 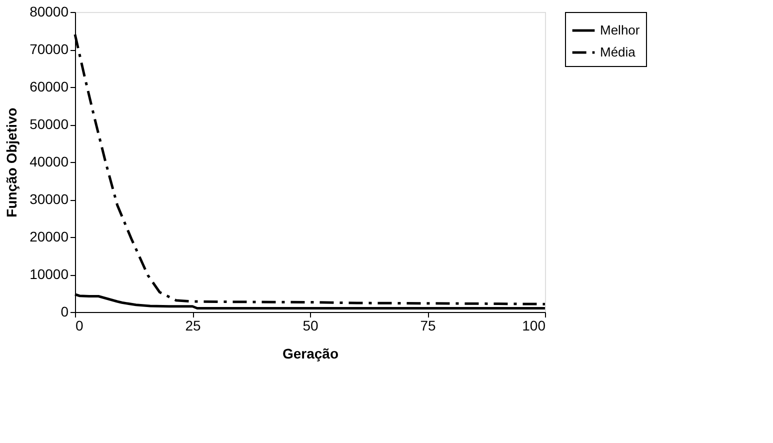 I want to click on x-tick-label: 75, so click(x=428, y=326).